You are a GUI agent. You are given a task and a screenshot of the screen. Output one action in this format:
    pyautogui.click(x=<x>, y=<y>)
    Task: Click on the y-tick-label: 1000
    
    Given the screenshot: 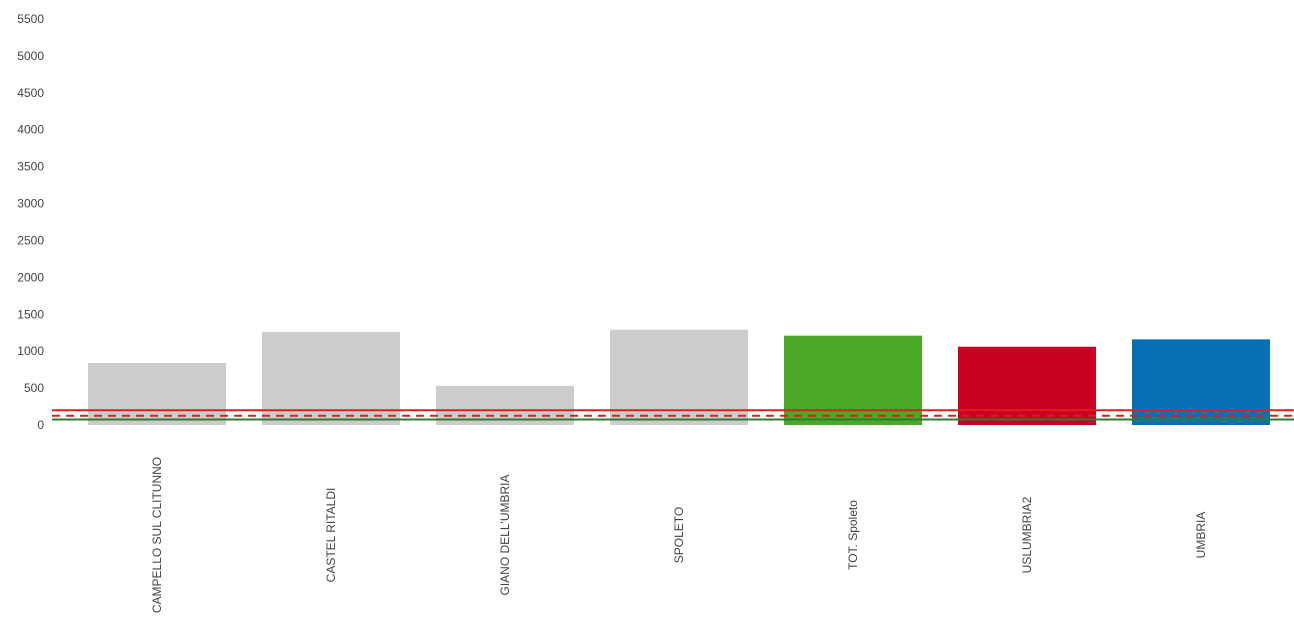 What is the action you would take?
    pyautogui.click(x=30, y=351)
    